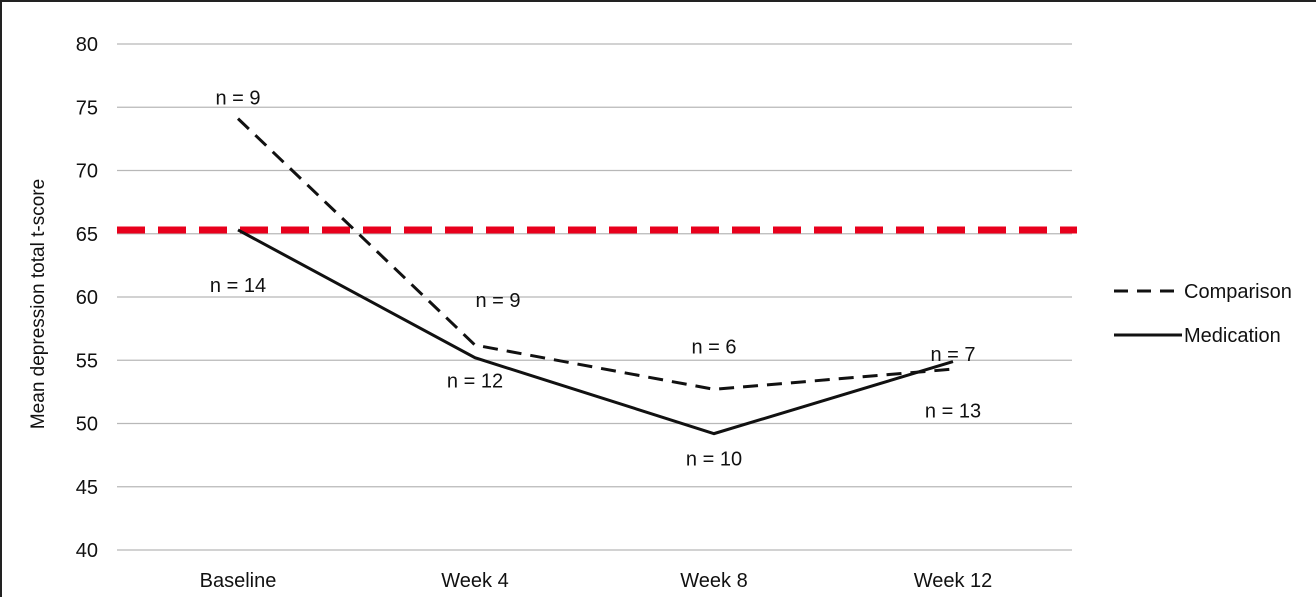  Describe the element at coordinates (87, 361) in the screenshot. I see `y-tick-label: 55` at that location.